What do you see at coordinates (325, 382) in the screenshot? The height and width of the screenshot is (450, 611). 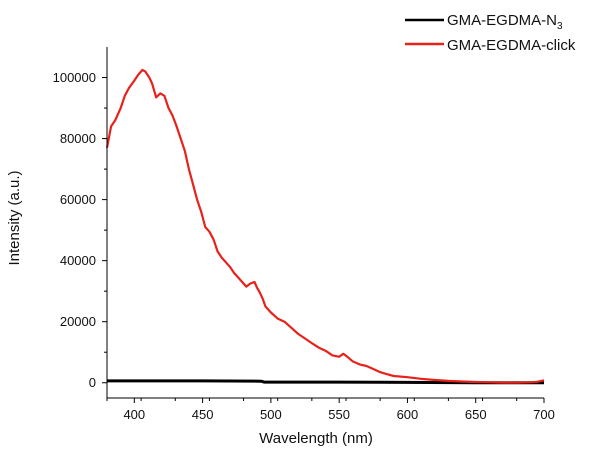 I see `series-line-n3` at bounding box center [325, 382].